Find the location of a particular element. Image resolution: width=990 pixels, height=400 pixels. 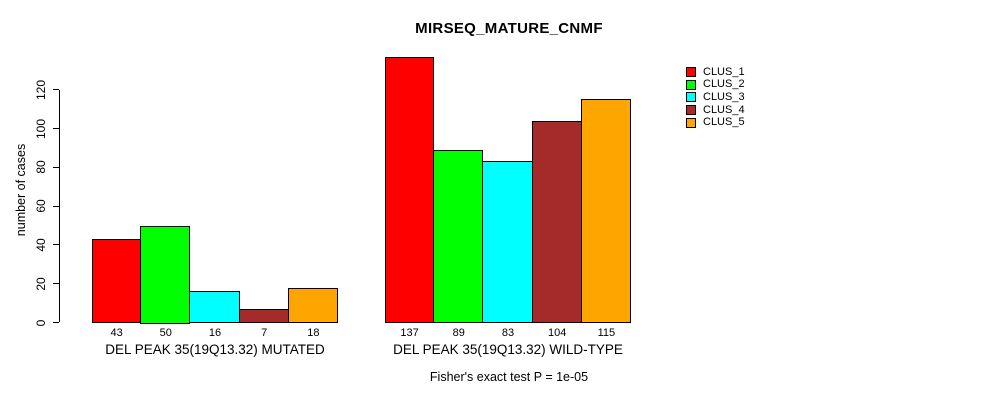

bar-value-label: 43 is located at coordinates (116, 333).